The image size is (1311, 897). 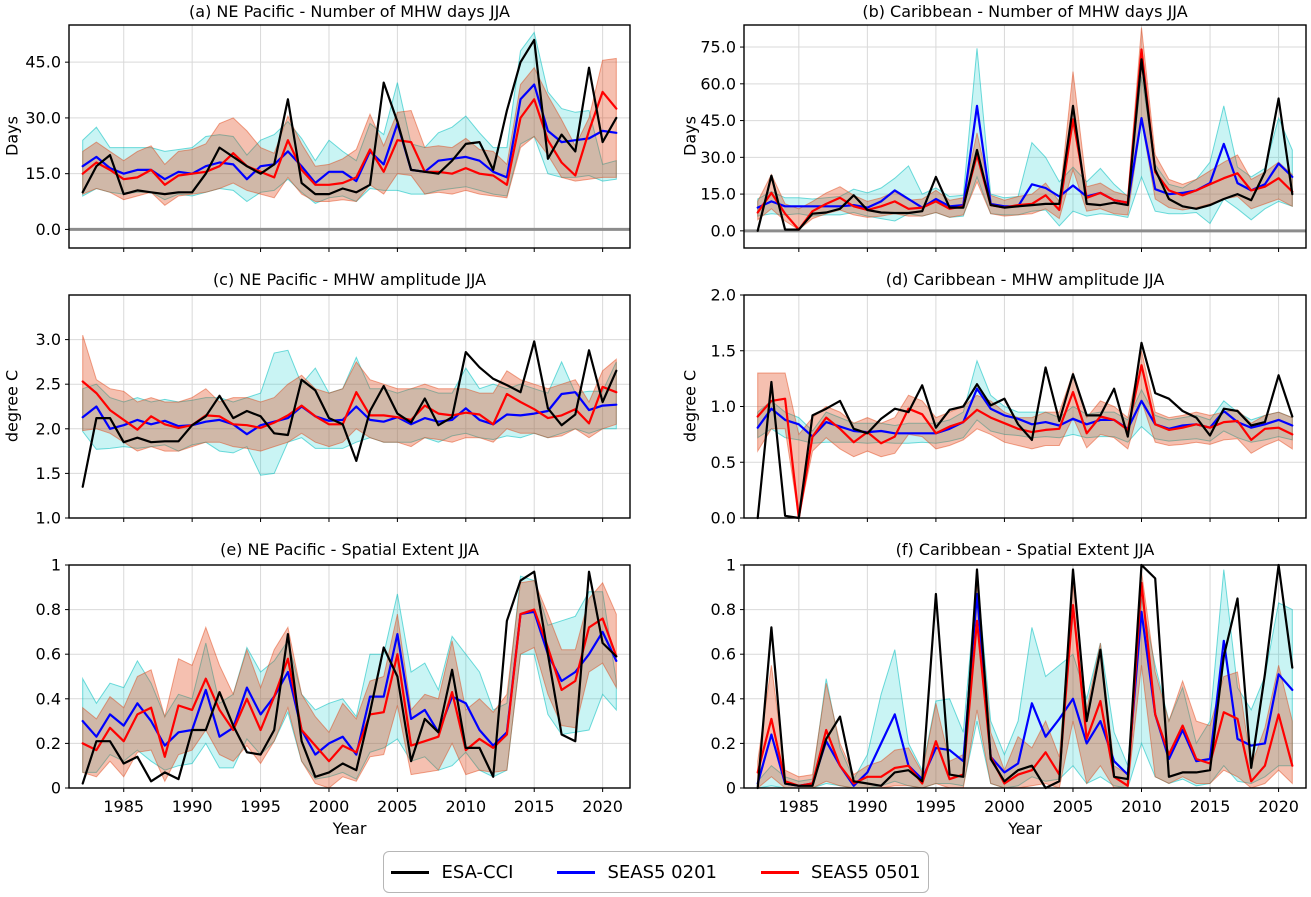 I want to click on panel-d-title: (d) Caribbean - MHW amplitude JJA, so click(x=1025, y=279).